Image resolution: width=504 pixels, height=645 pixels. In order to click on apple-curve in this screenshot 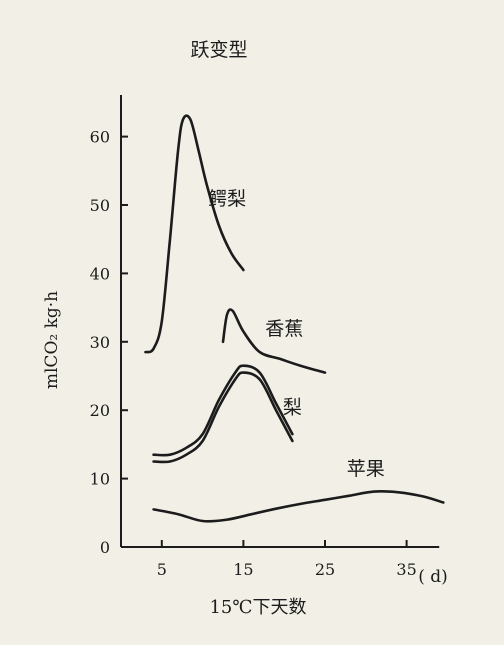, I will do `click(298, 506)`.